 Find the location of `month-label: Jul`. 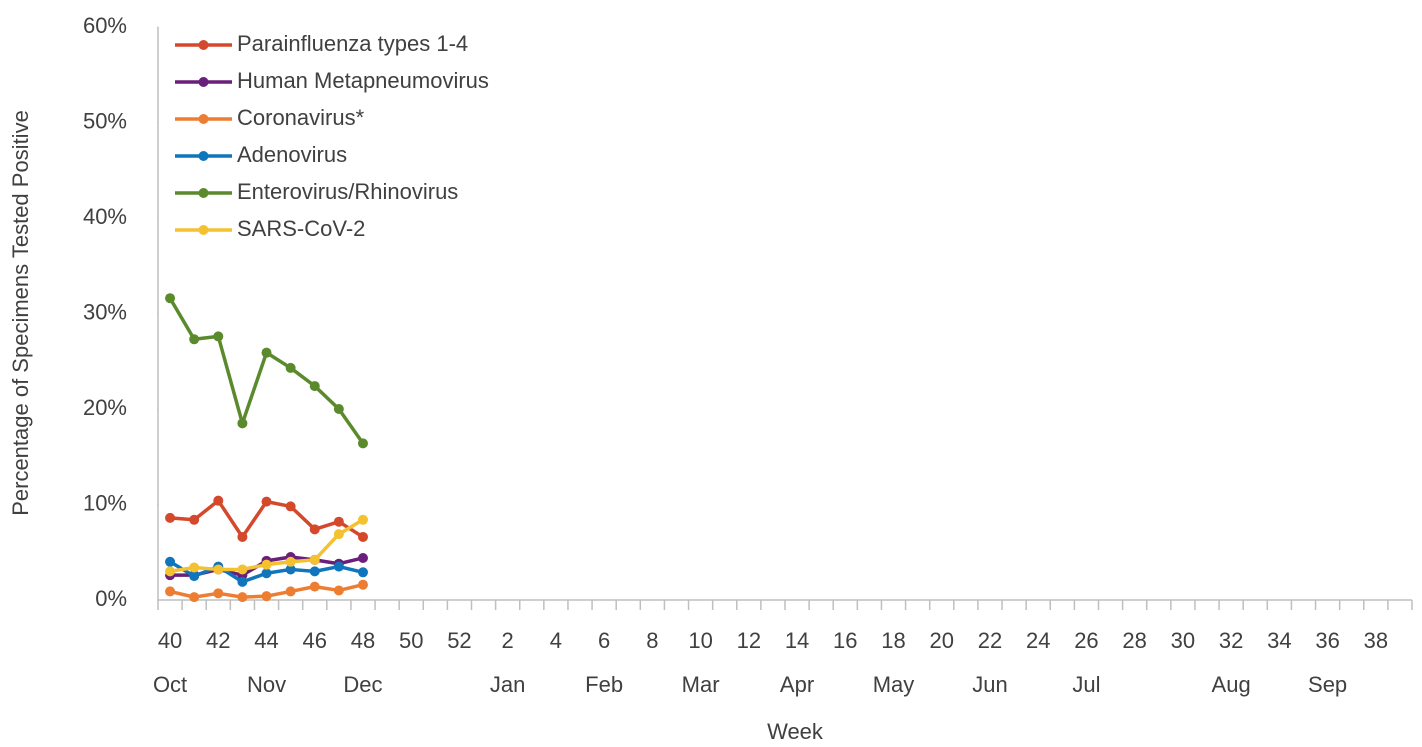

month-label: Jul is located at coordinates (1086, 684).